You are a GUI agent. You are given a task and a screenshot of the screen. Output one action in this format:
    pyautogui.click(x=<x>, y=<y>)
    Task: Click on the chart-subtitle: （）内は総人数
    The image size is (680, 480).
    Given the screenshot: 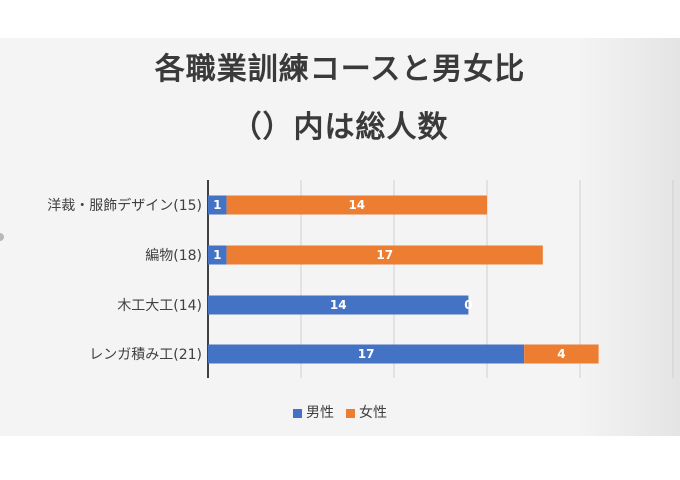 What is the action you would take?
    pyautogui.click(x=340, y=127)
    